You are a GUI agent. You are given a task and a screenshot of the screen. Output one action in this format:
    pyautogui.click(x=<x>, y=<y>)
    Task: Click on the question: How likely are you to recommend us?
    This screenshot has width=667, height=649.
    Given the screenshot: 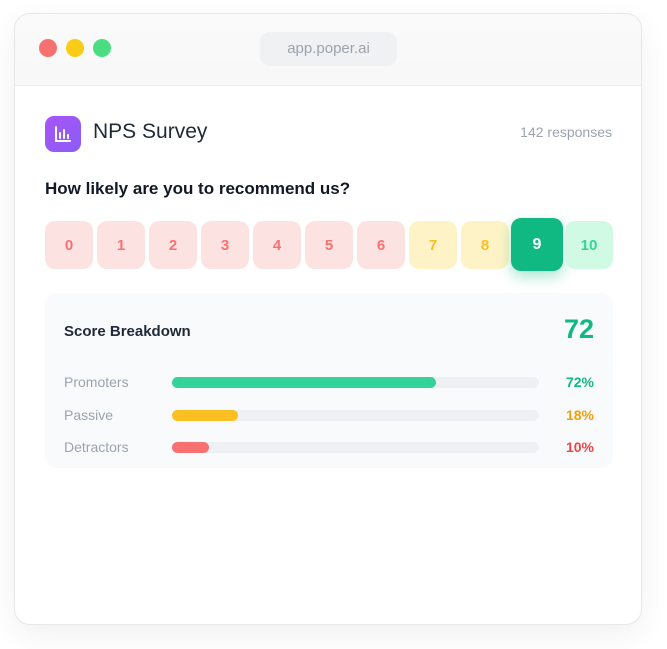 What is the action you would take?
    pyautogui.click(x=198, y=188)
    